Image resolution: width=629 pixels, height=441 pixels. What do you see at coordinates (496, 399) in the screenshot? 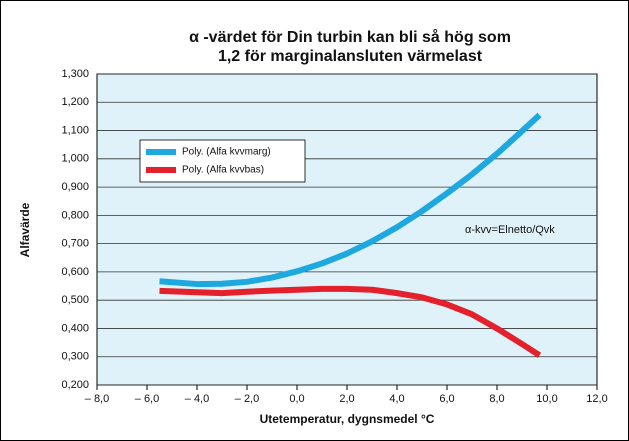
I see `x-tick-label: 8,0` at bounding box center [496, 399].